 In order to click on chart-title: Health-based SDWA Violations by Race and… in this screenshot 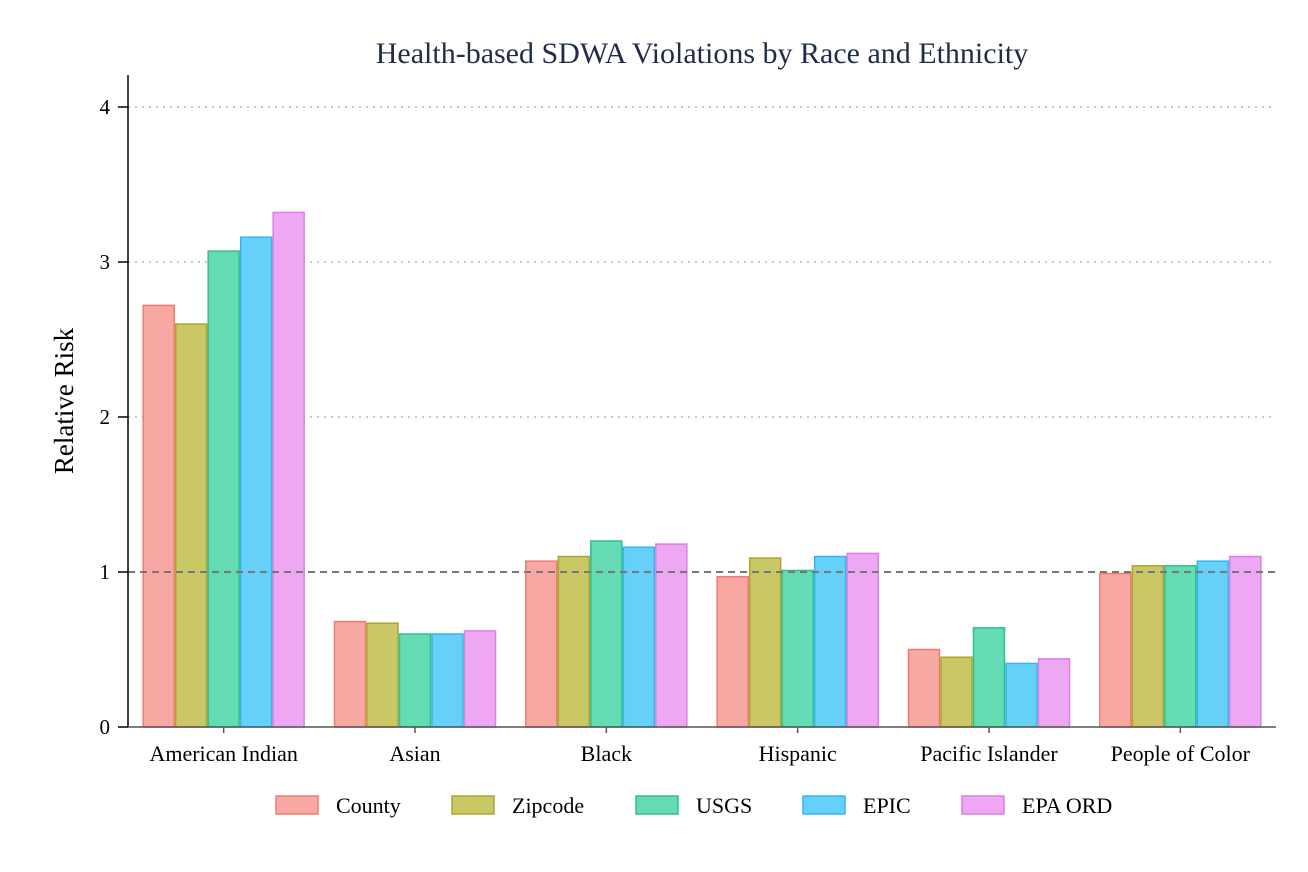, I will do `click(702, 53)`.